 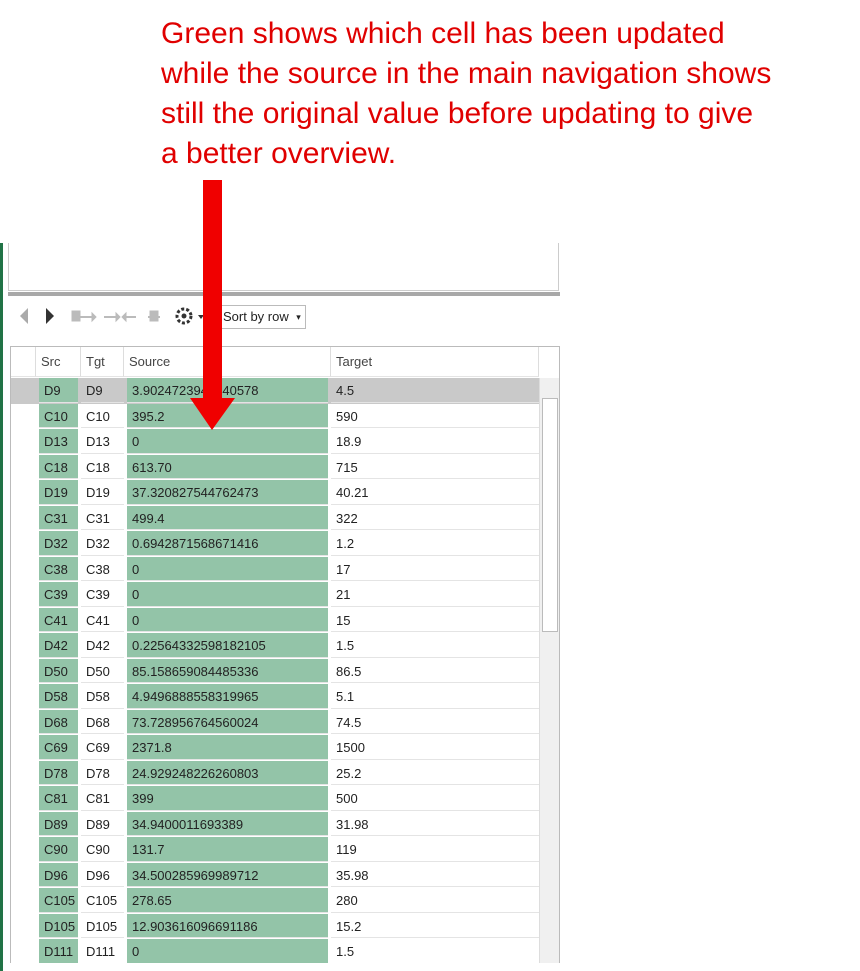 I want to click on table-row: D32 D32 0.6942871568671416 1.2, so click(x=275, y=544).